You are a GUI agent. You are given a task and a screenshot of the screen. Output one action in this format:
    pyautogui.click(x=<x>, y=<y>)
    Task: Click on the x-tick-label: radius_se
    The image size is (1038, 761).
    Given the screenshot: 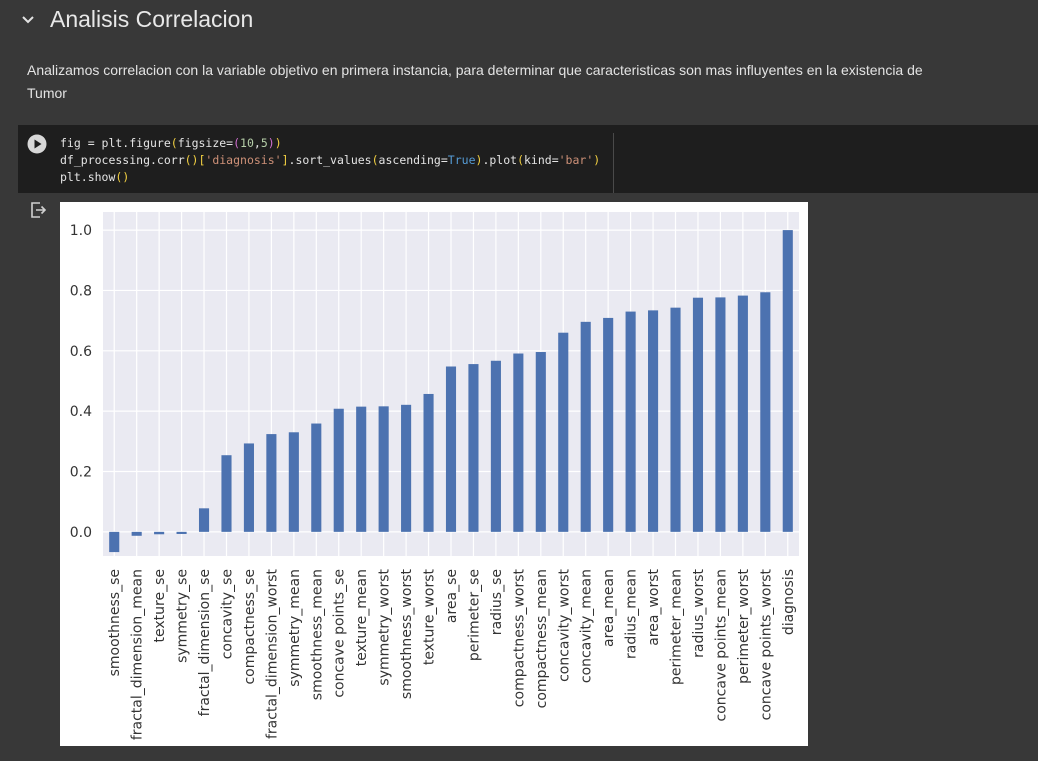 What is the action you would take?
    pyautogui.click(x=497, y=602)
    